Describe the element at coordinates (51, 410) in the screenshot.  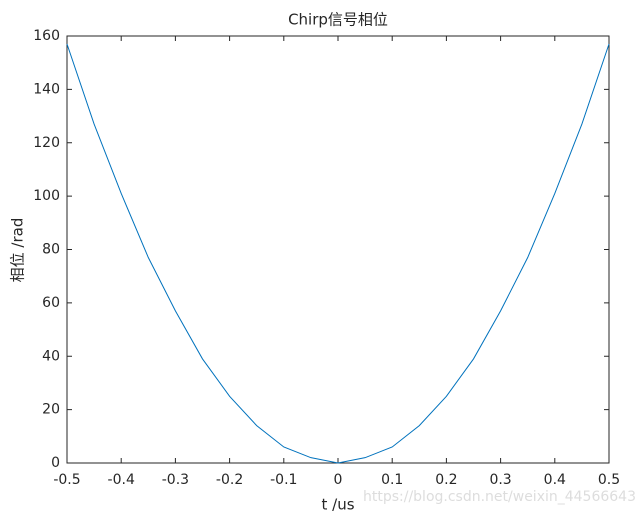
I see `y-tick-label: 20` at that location.